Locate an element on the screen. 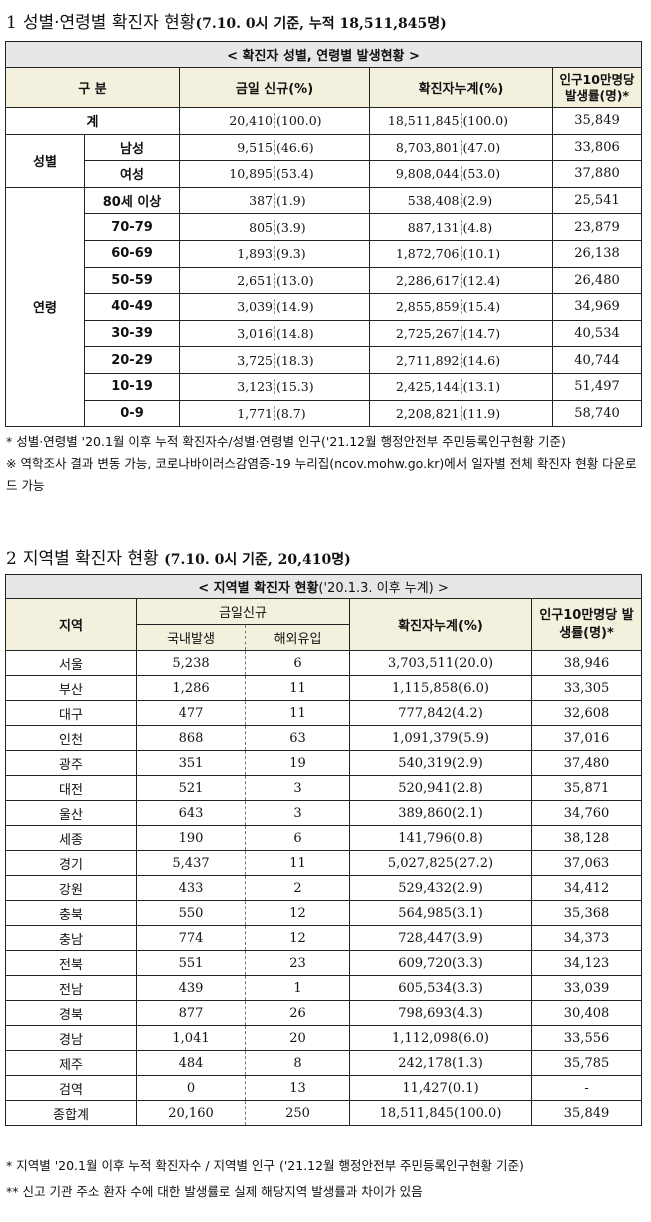 This screenshot has height=1222, width=651. age-row-cumulative-count: 2,711,892 is located at coordinates (418, 360).